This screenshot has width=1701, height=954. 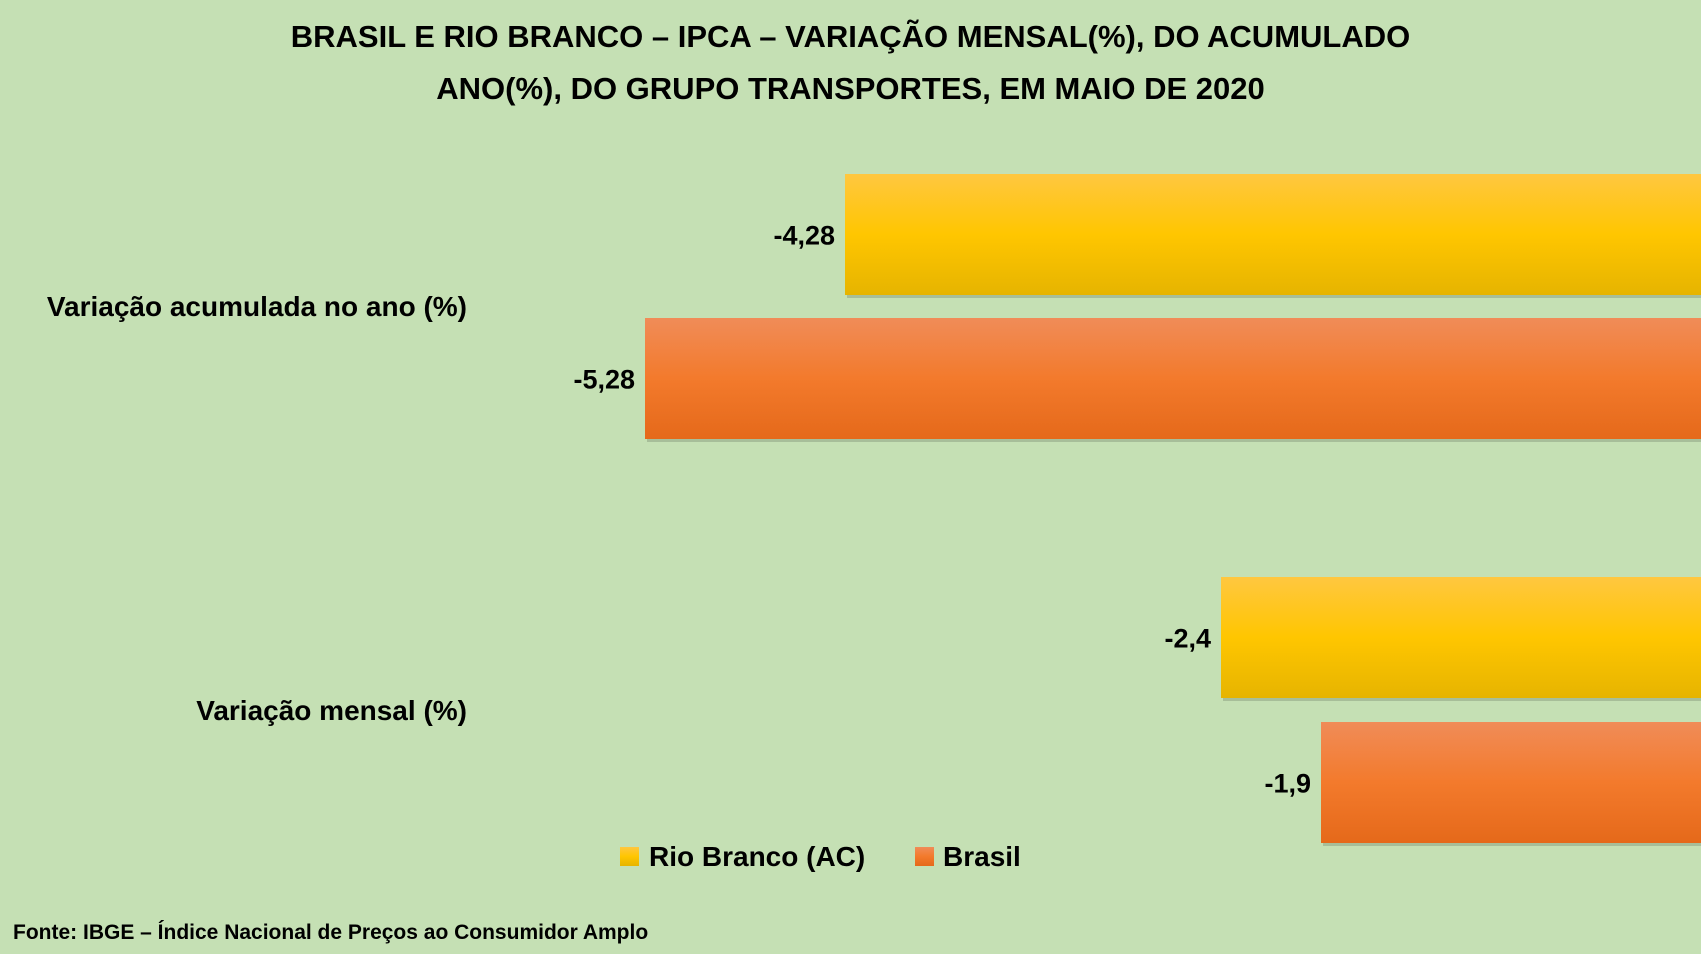 I want to click on data-label: -1,9, so click(x=1287, y=784).